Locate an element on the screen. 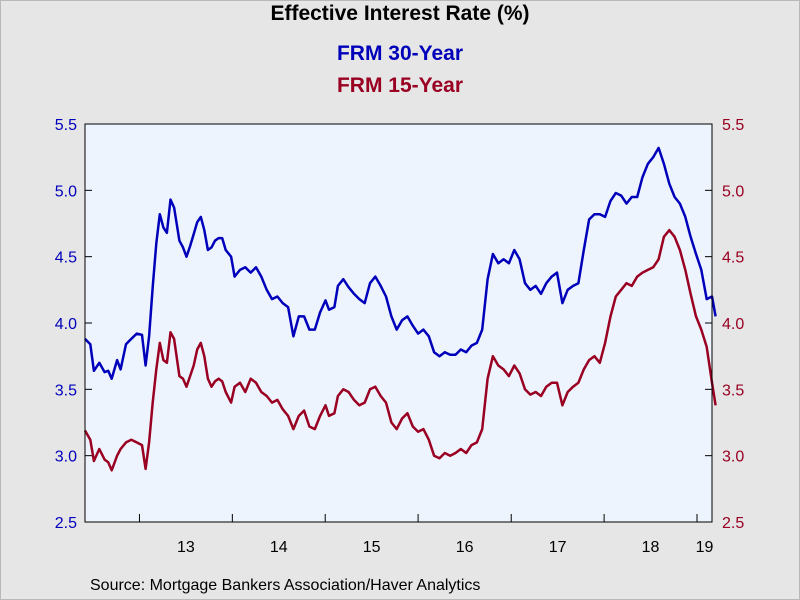 This screenshot has width=800, height=600. y-left-tick-label: 5.0 is located at coordinates (66, 191).